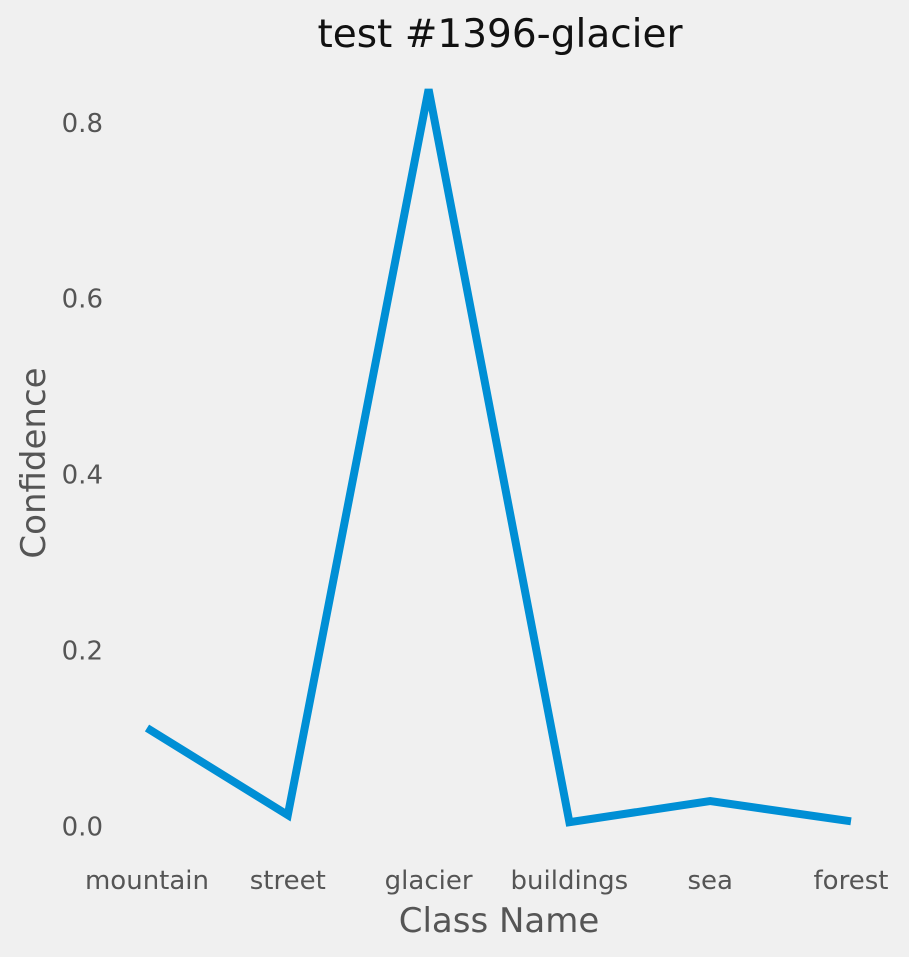  What do you see at coordinates (499, 921) in the screenshot?
I see `x-axis-label: Class Name` at bounding box center [499, 921].